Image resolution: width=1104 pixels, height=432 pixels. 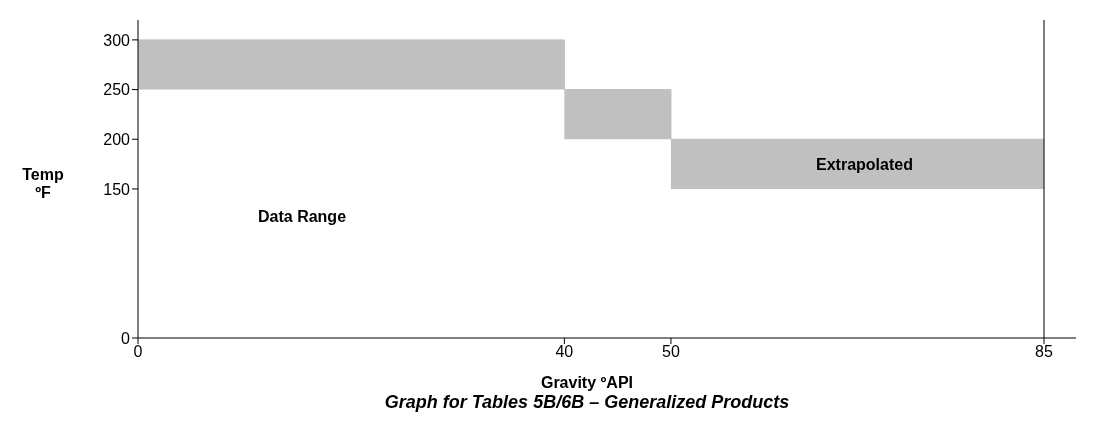 I want to click on annotation: Data Range, so click(x=302, y=217).